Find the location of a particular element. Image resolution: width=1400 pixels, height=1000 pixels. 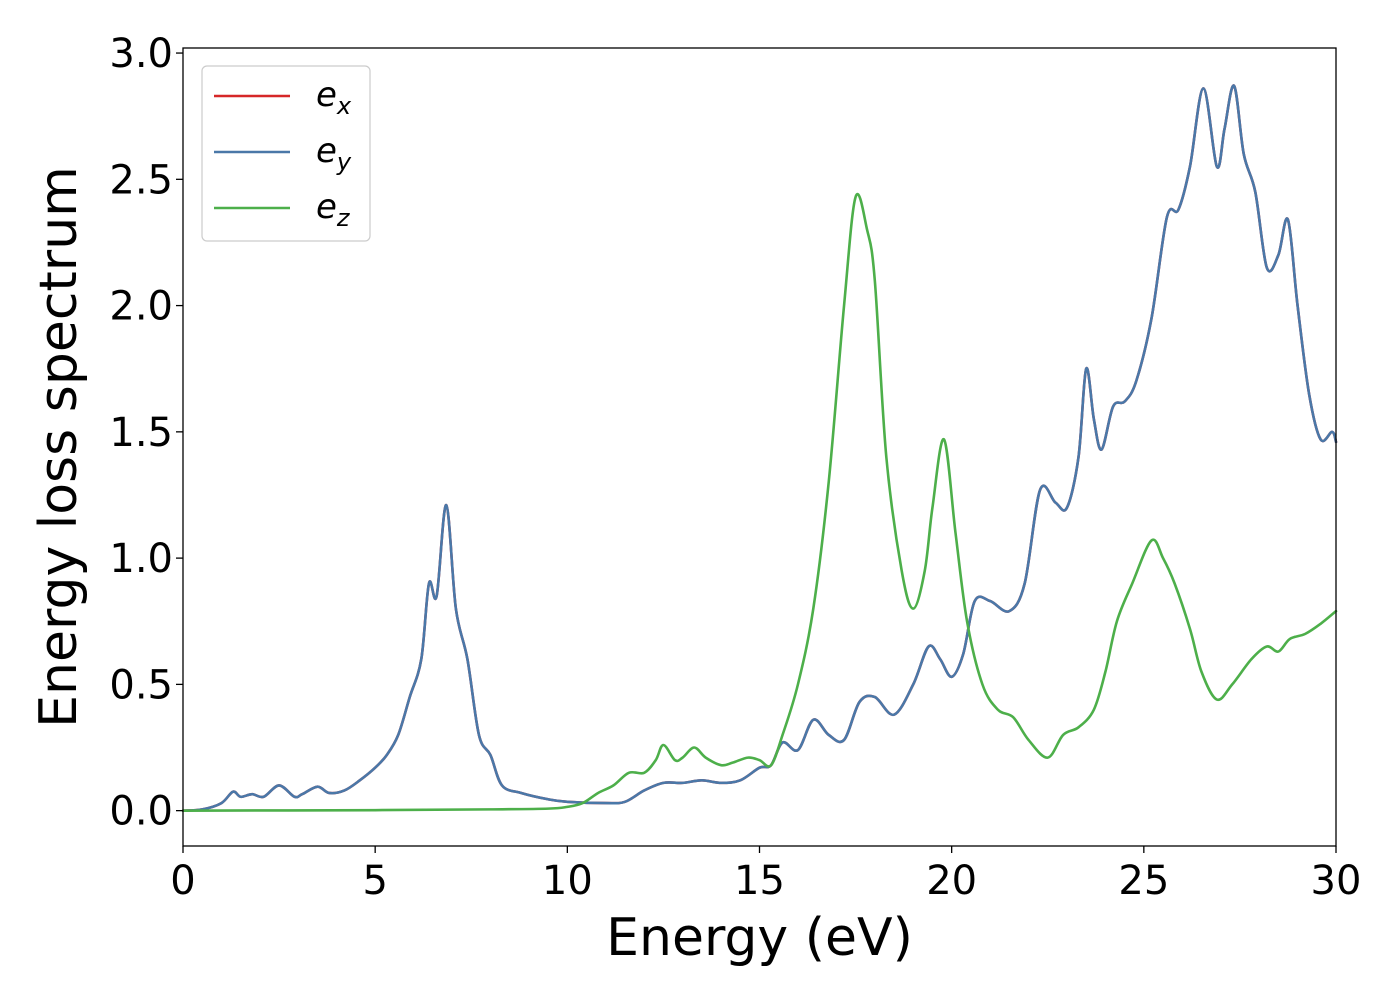

x-tick-label: 10 is located at coordinates (567, 881).